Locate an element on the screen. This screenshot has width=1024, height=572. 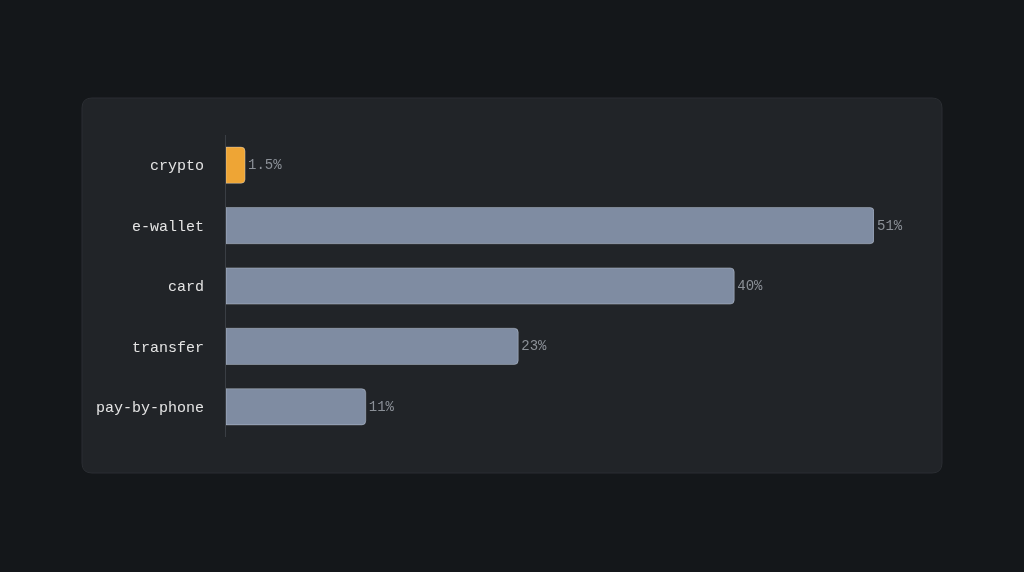
y-tick-label: card is located at coordinates (185, 288).